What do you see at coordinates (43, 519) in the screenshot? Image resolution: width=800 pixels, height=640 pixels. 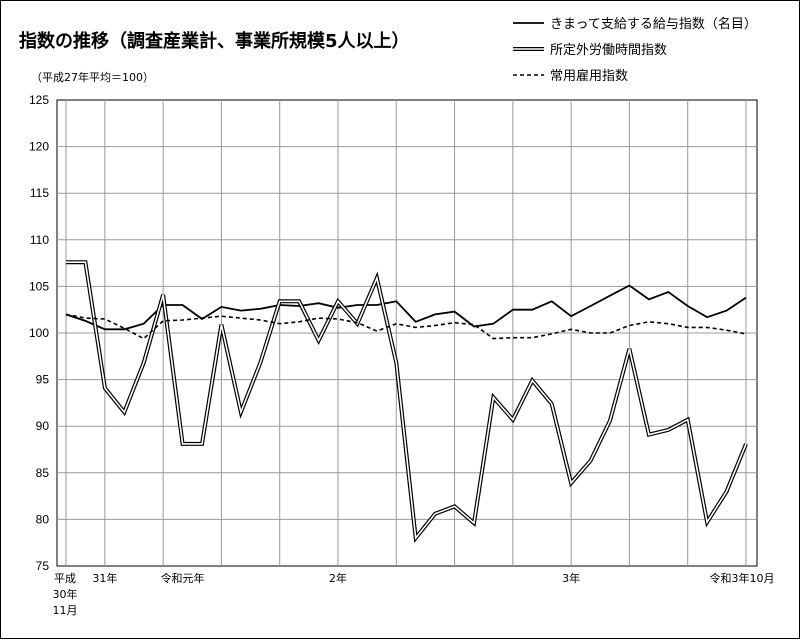 I see `y-tick-label: 80` at bounding box center [43, 519].